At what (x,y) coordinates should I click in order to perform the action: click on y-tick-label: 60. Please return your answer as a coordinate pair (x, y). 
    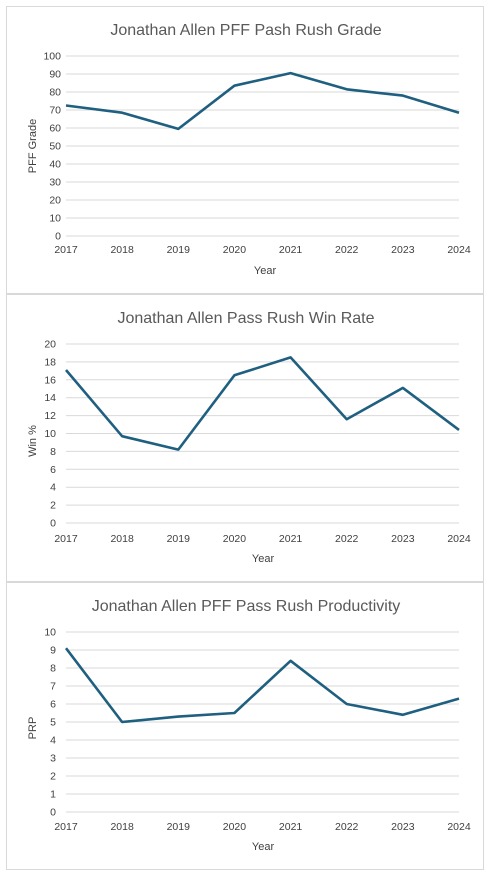
    Looking at the image, I should click on (55, 129).